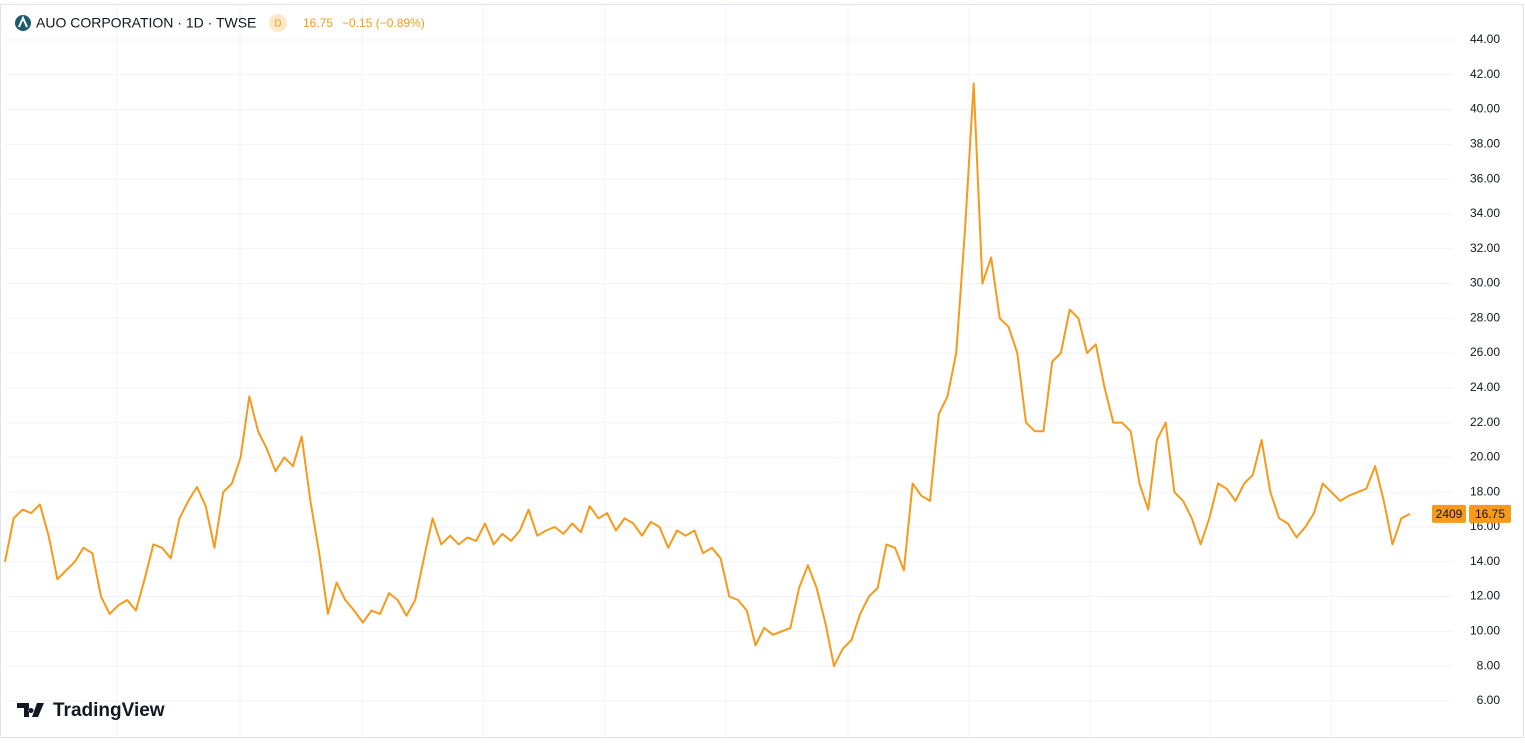 Image resolution: width=1525 pixels, height=744 pixels. What do you see at coordinates (1485, 422) in the screenshot?
I see `y-tick-label: 22.00` at bounding box center [1485, 422].